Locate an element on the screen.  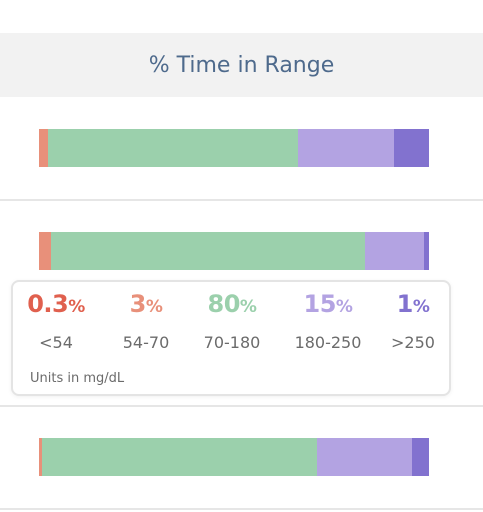
range-label: 54-70 is located at coordinates (146, 342).